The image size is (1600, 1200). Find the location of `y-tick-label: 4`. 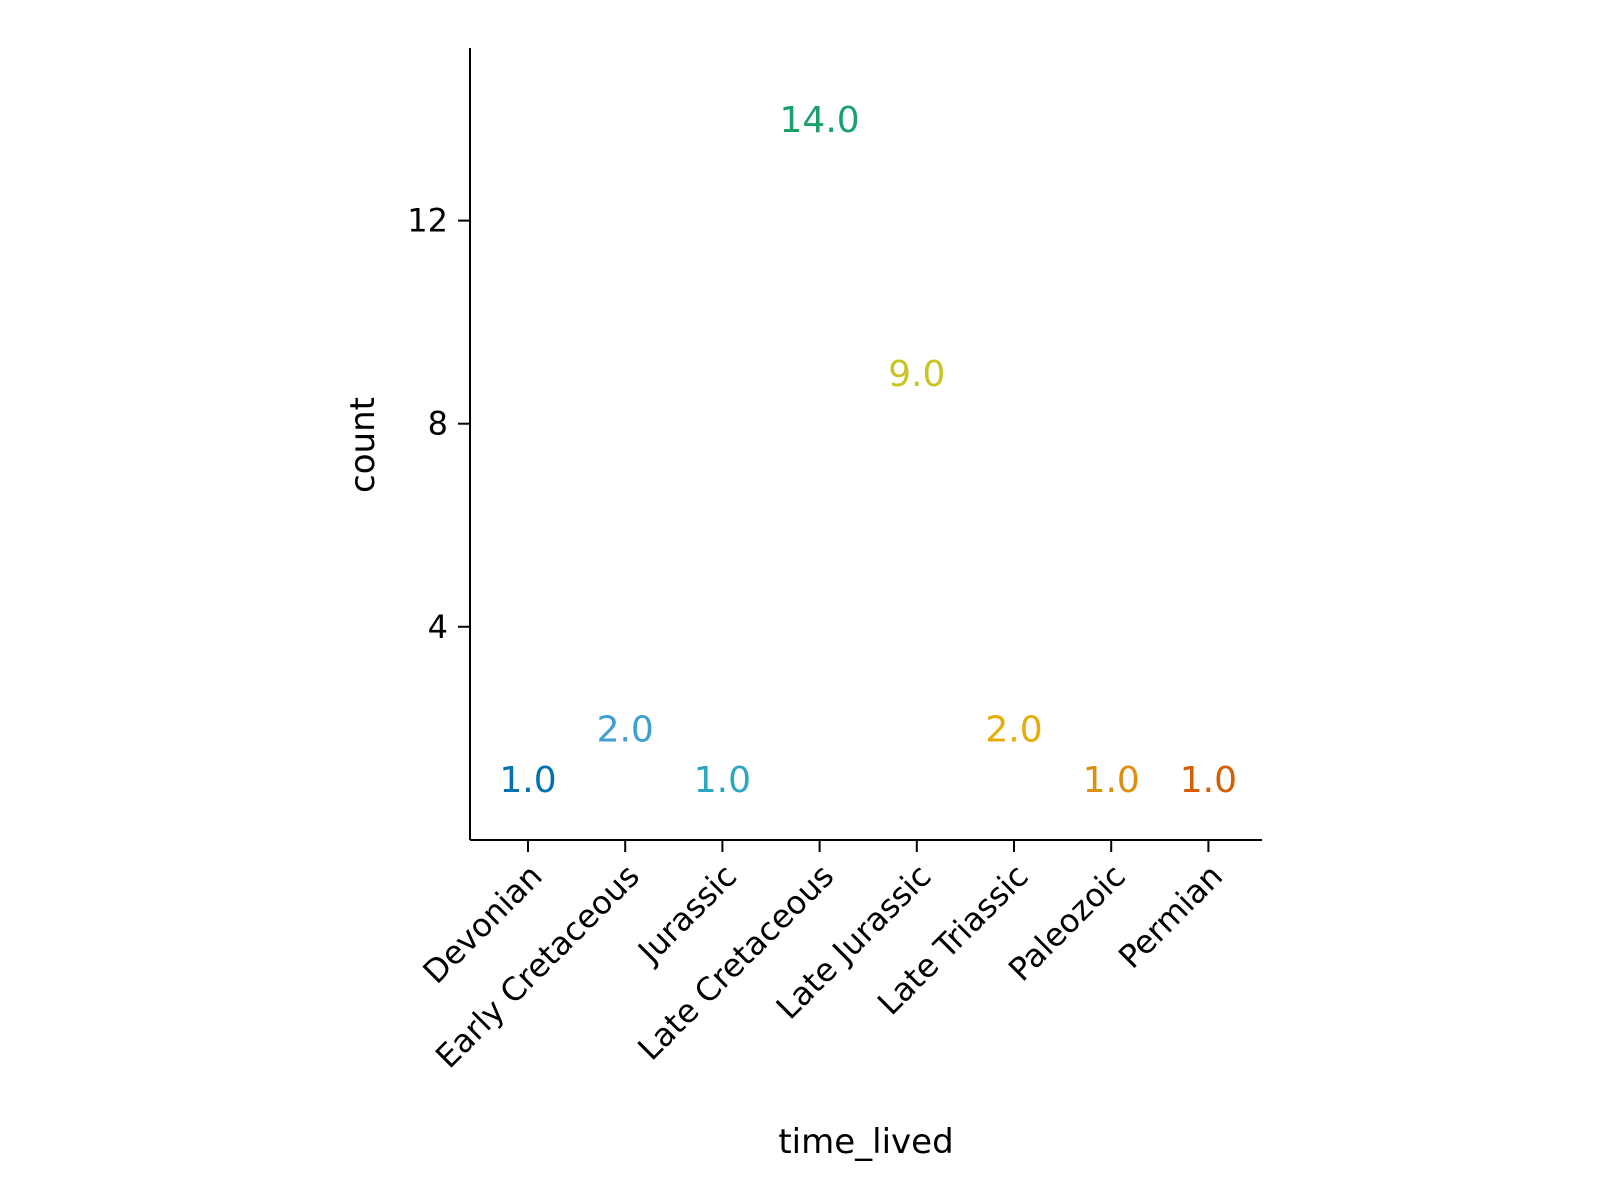

y-tick-label: 4 is located at coordinates (438, 627).